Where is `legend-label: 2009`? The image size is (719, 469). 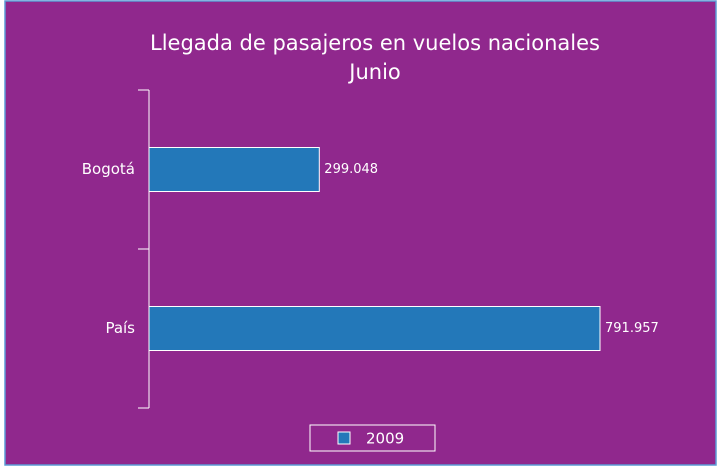 legend-label: 2009 is located at coordinates (385, 439).